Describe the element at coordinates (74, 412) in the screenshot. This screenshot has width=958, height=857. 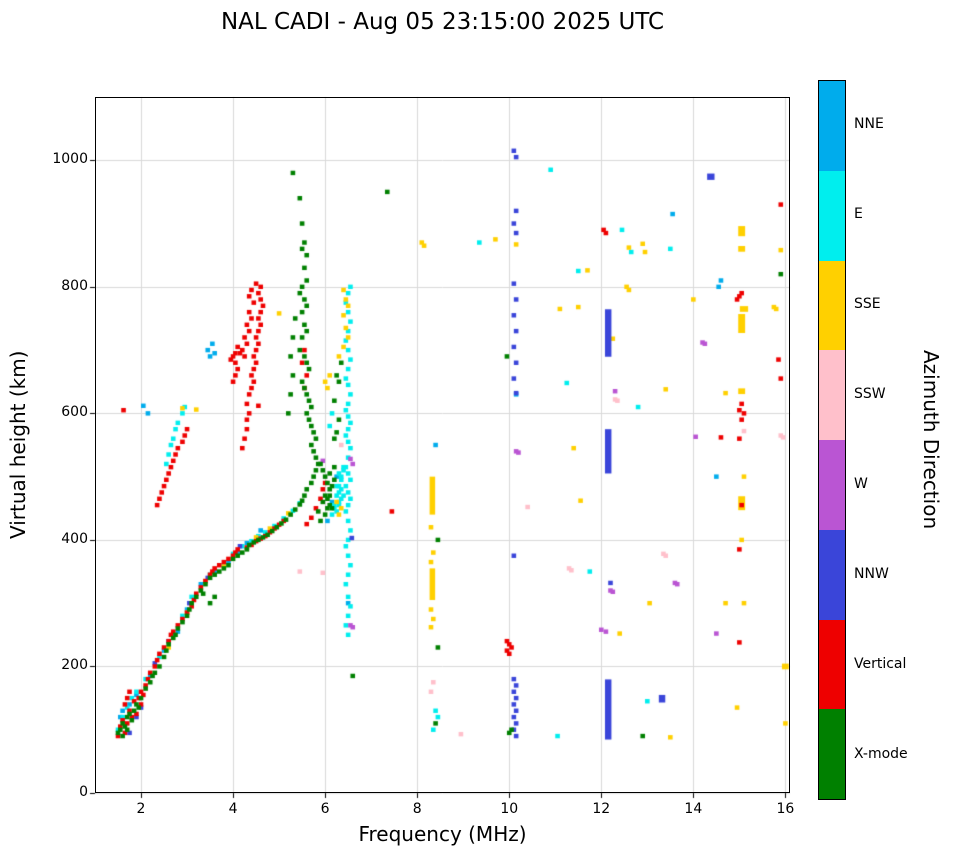
I see `y-tick-label: 600` at that location.